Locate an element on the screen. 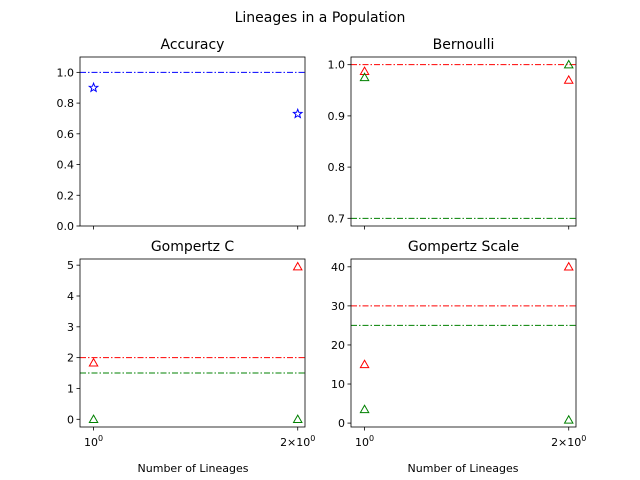  y-tick-label-gompertz-c: 0 is located at coordinates (70, 419).